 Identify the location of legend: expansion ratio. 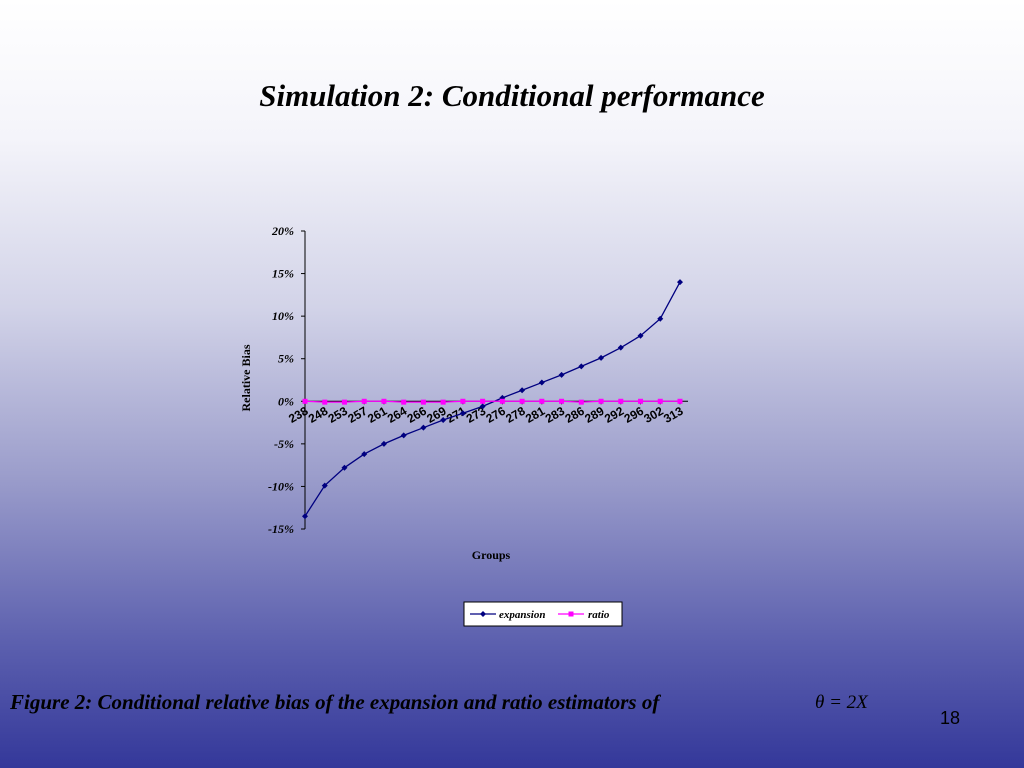
(543, 614).